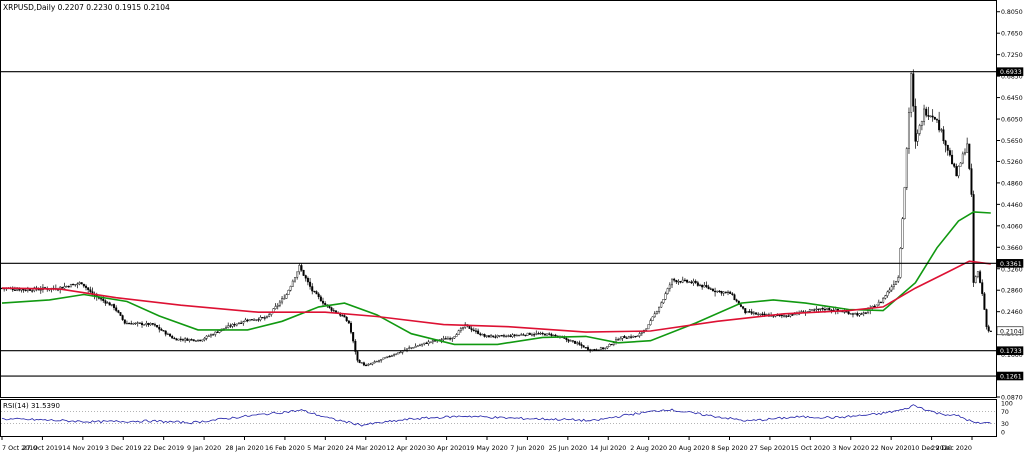 The image size is (1024, 453). Describe the element at coordinates (729, 448) in the screenshot. I see `time-tick-label: 8 Sep 2020` at that location.